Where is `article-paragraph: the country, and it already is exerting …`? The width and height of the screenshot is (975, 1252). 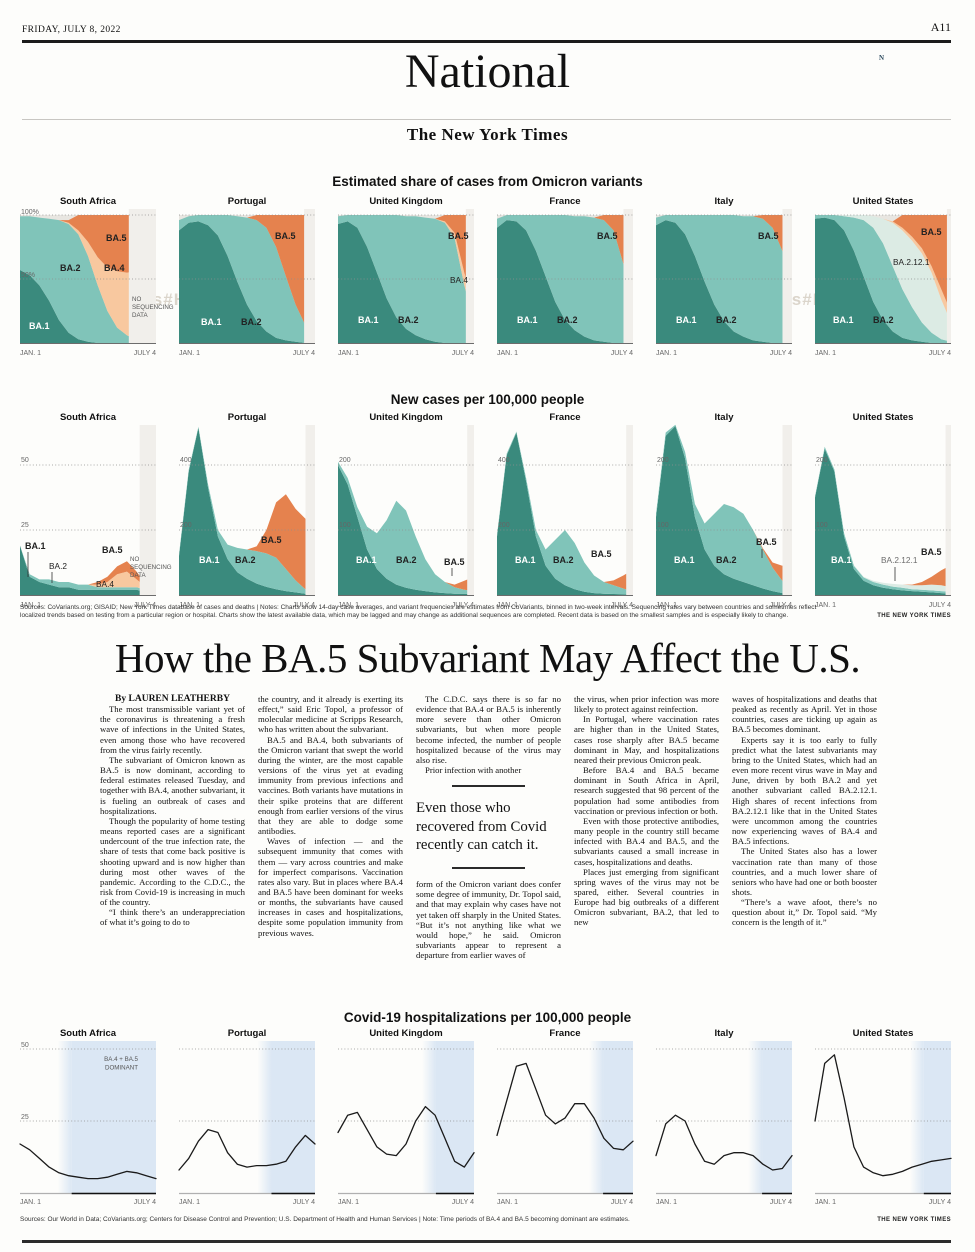
article-paragraph: the country, and it already is exerting … is located at coordinates (330, 714).